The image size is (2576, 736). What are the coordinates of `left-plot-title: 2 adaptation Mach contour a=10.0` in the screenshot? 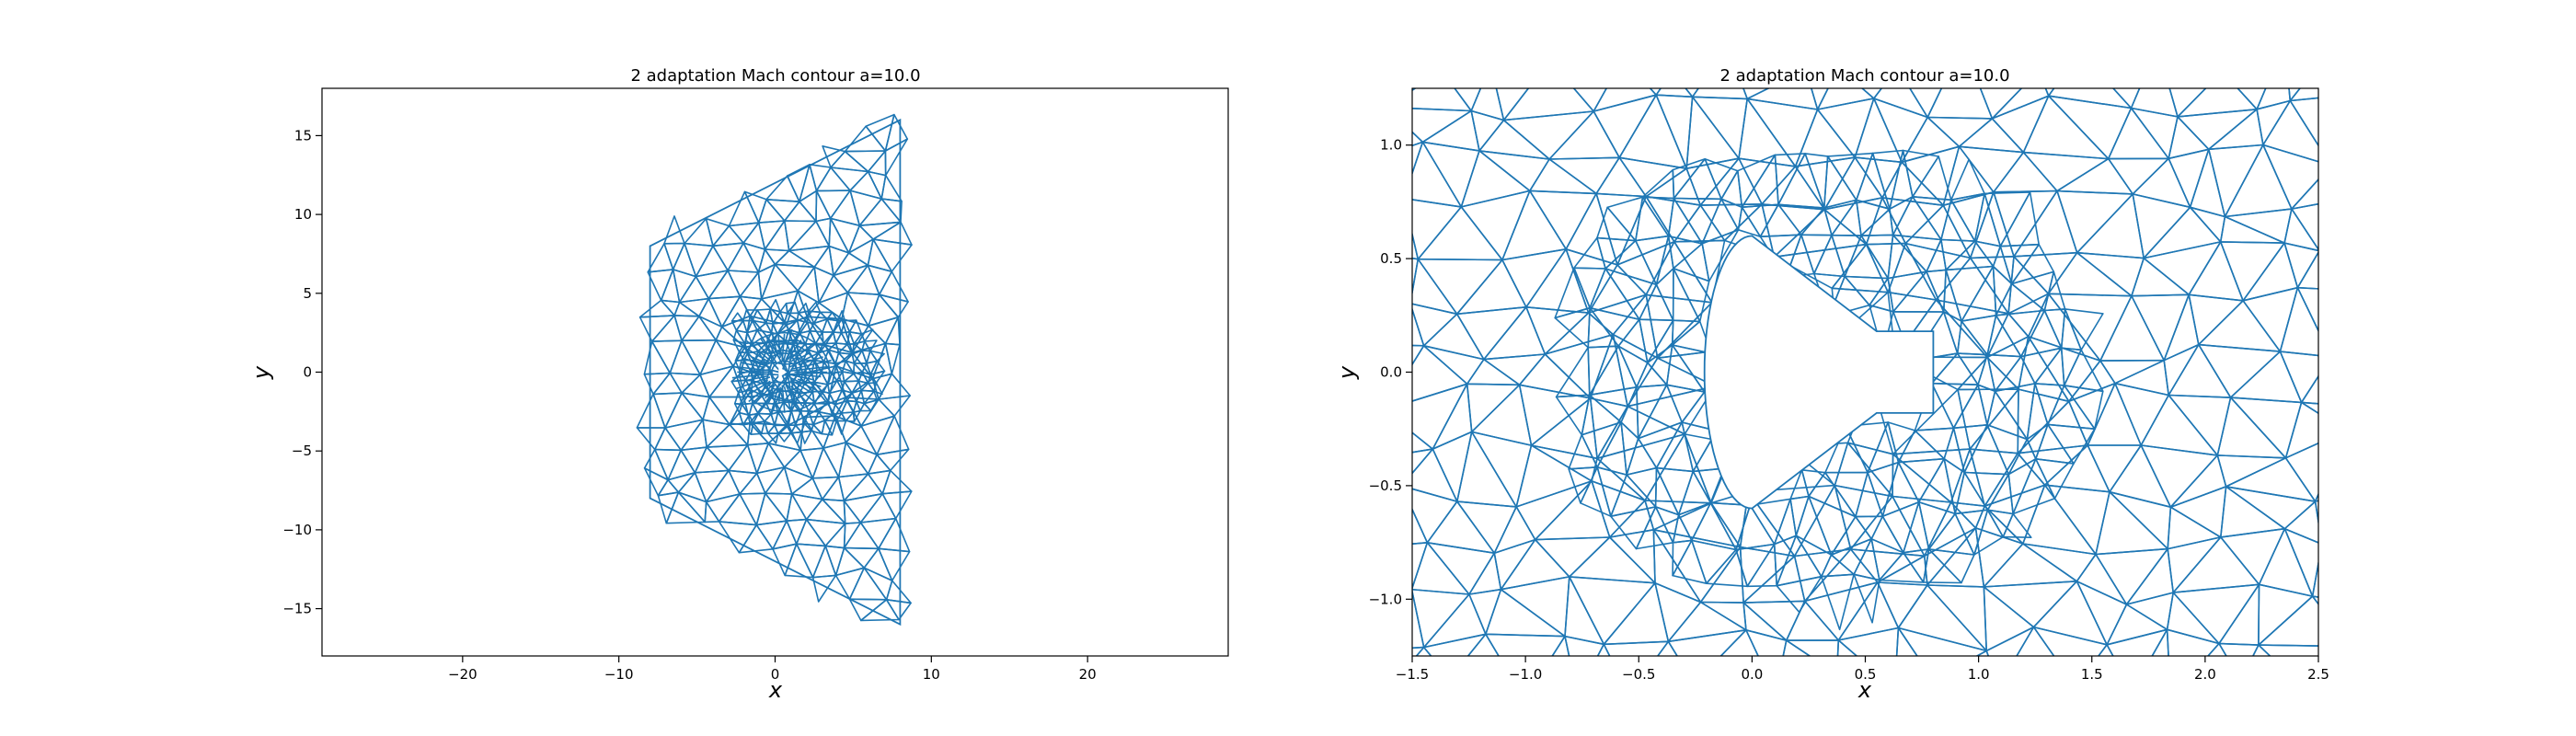 It's located at (775, 76).